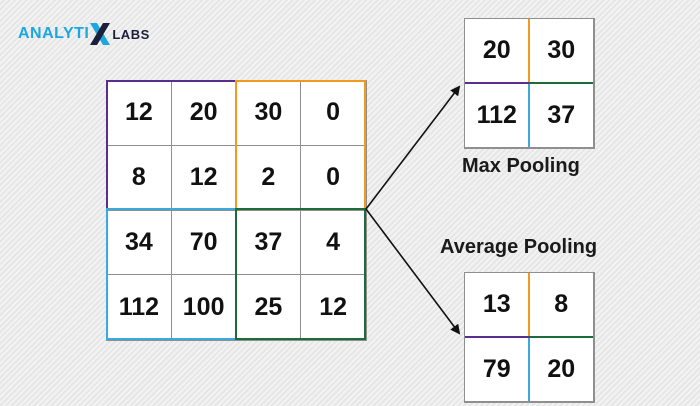 The height and width of the screenshot is (406, 700). What do you see at coordinates (521, 166) in the screenshot?
I see `max-pooling-label: Max Pooling` at bounding box center [521, 166].